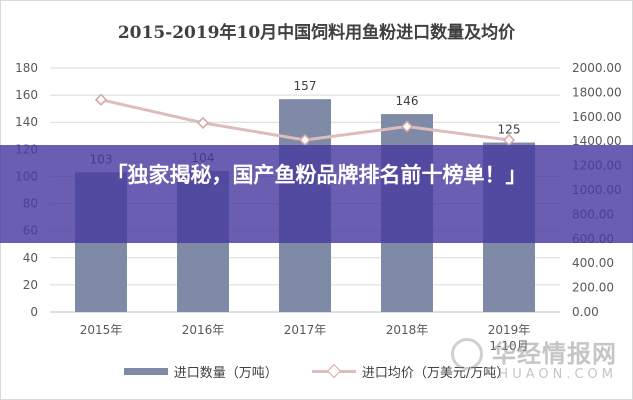 This screenshot has height=400, width=633. What do you see at coordinates (585, 312) in the screenshot?
I see `right-tick-label: 0.00` at bounding box center [585, 312].